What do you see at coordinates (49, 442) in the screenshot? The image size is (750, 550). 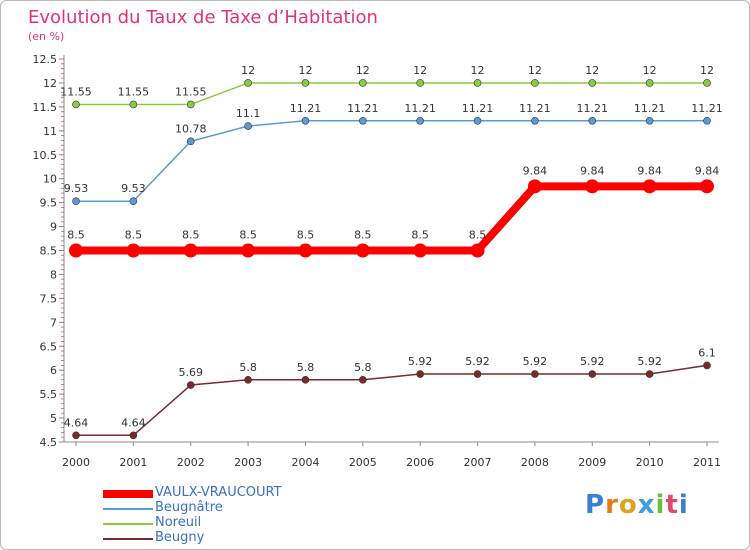 I see `y-tick-label: 4.5` at bounding box center [49, 442].